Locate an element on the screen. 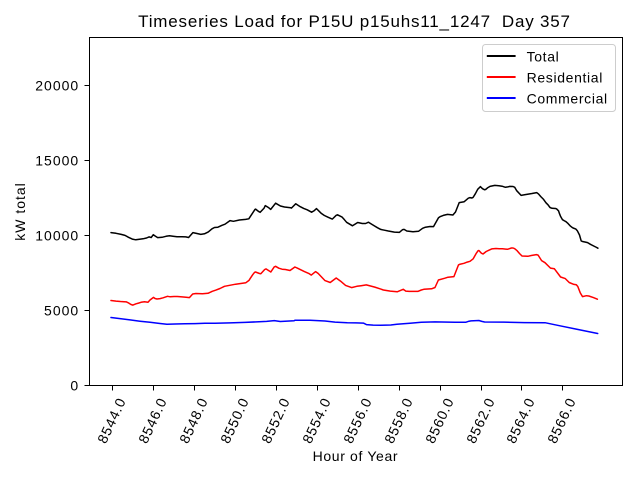 The image size is (640, 480). svg-text: 5000 is located at coordinates (61, 311).